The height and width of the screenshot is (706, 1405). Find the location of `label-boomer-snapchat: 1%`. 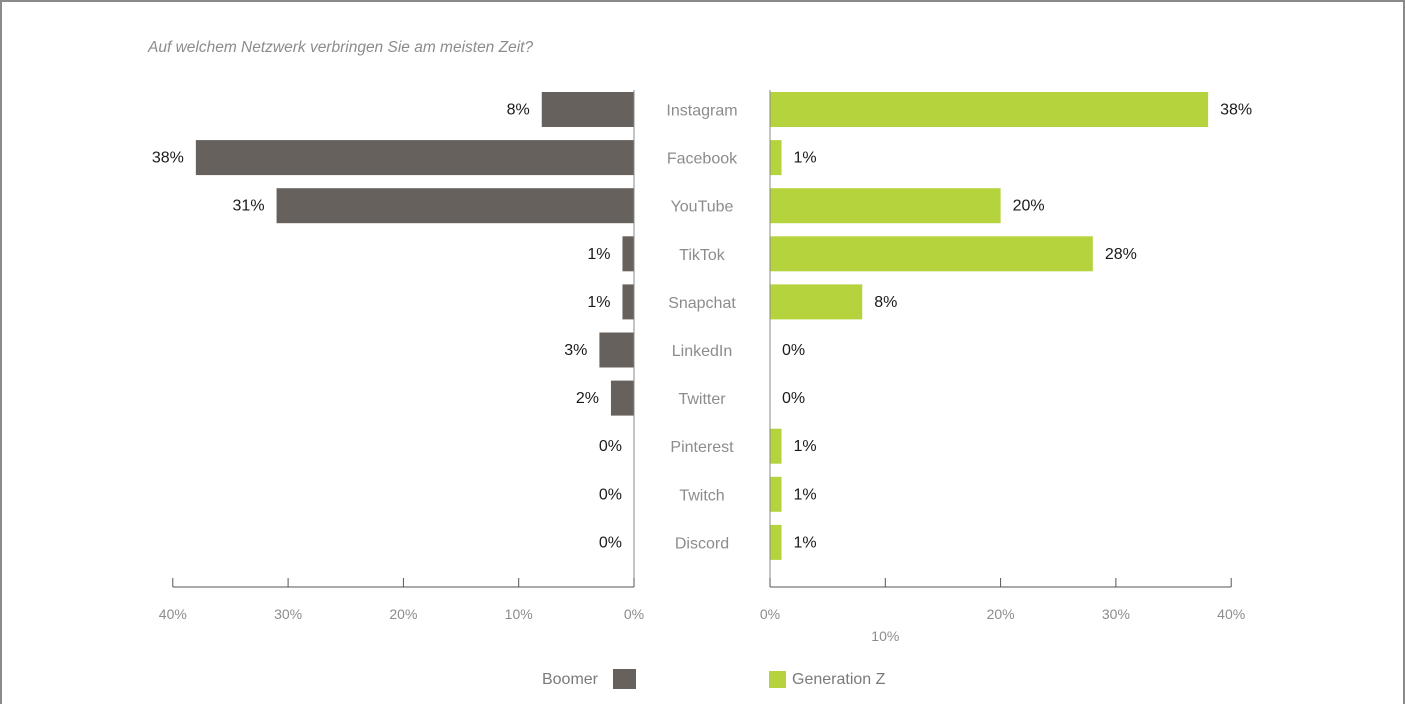

label-boomer-snapchat: 1% is located at coordinates (598, 302).